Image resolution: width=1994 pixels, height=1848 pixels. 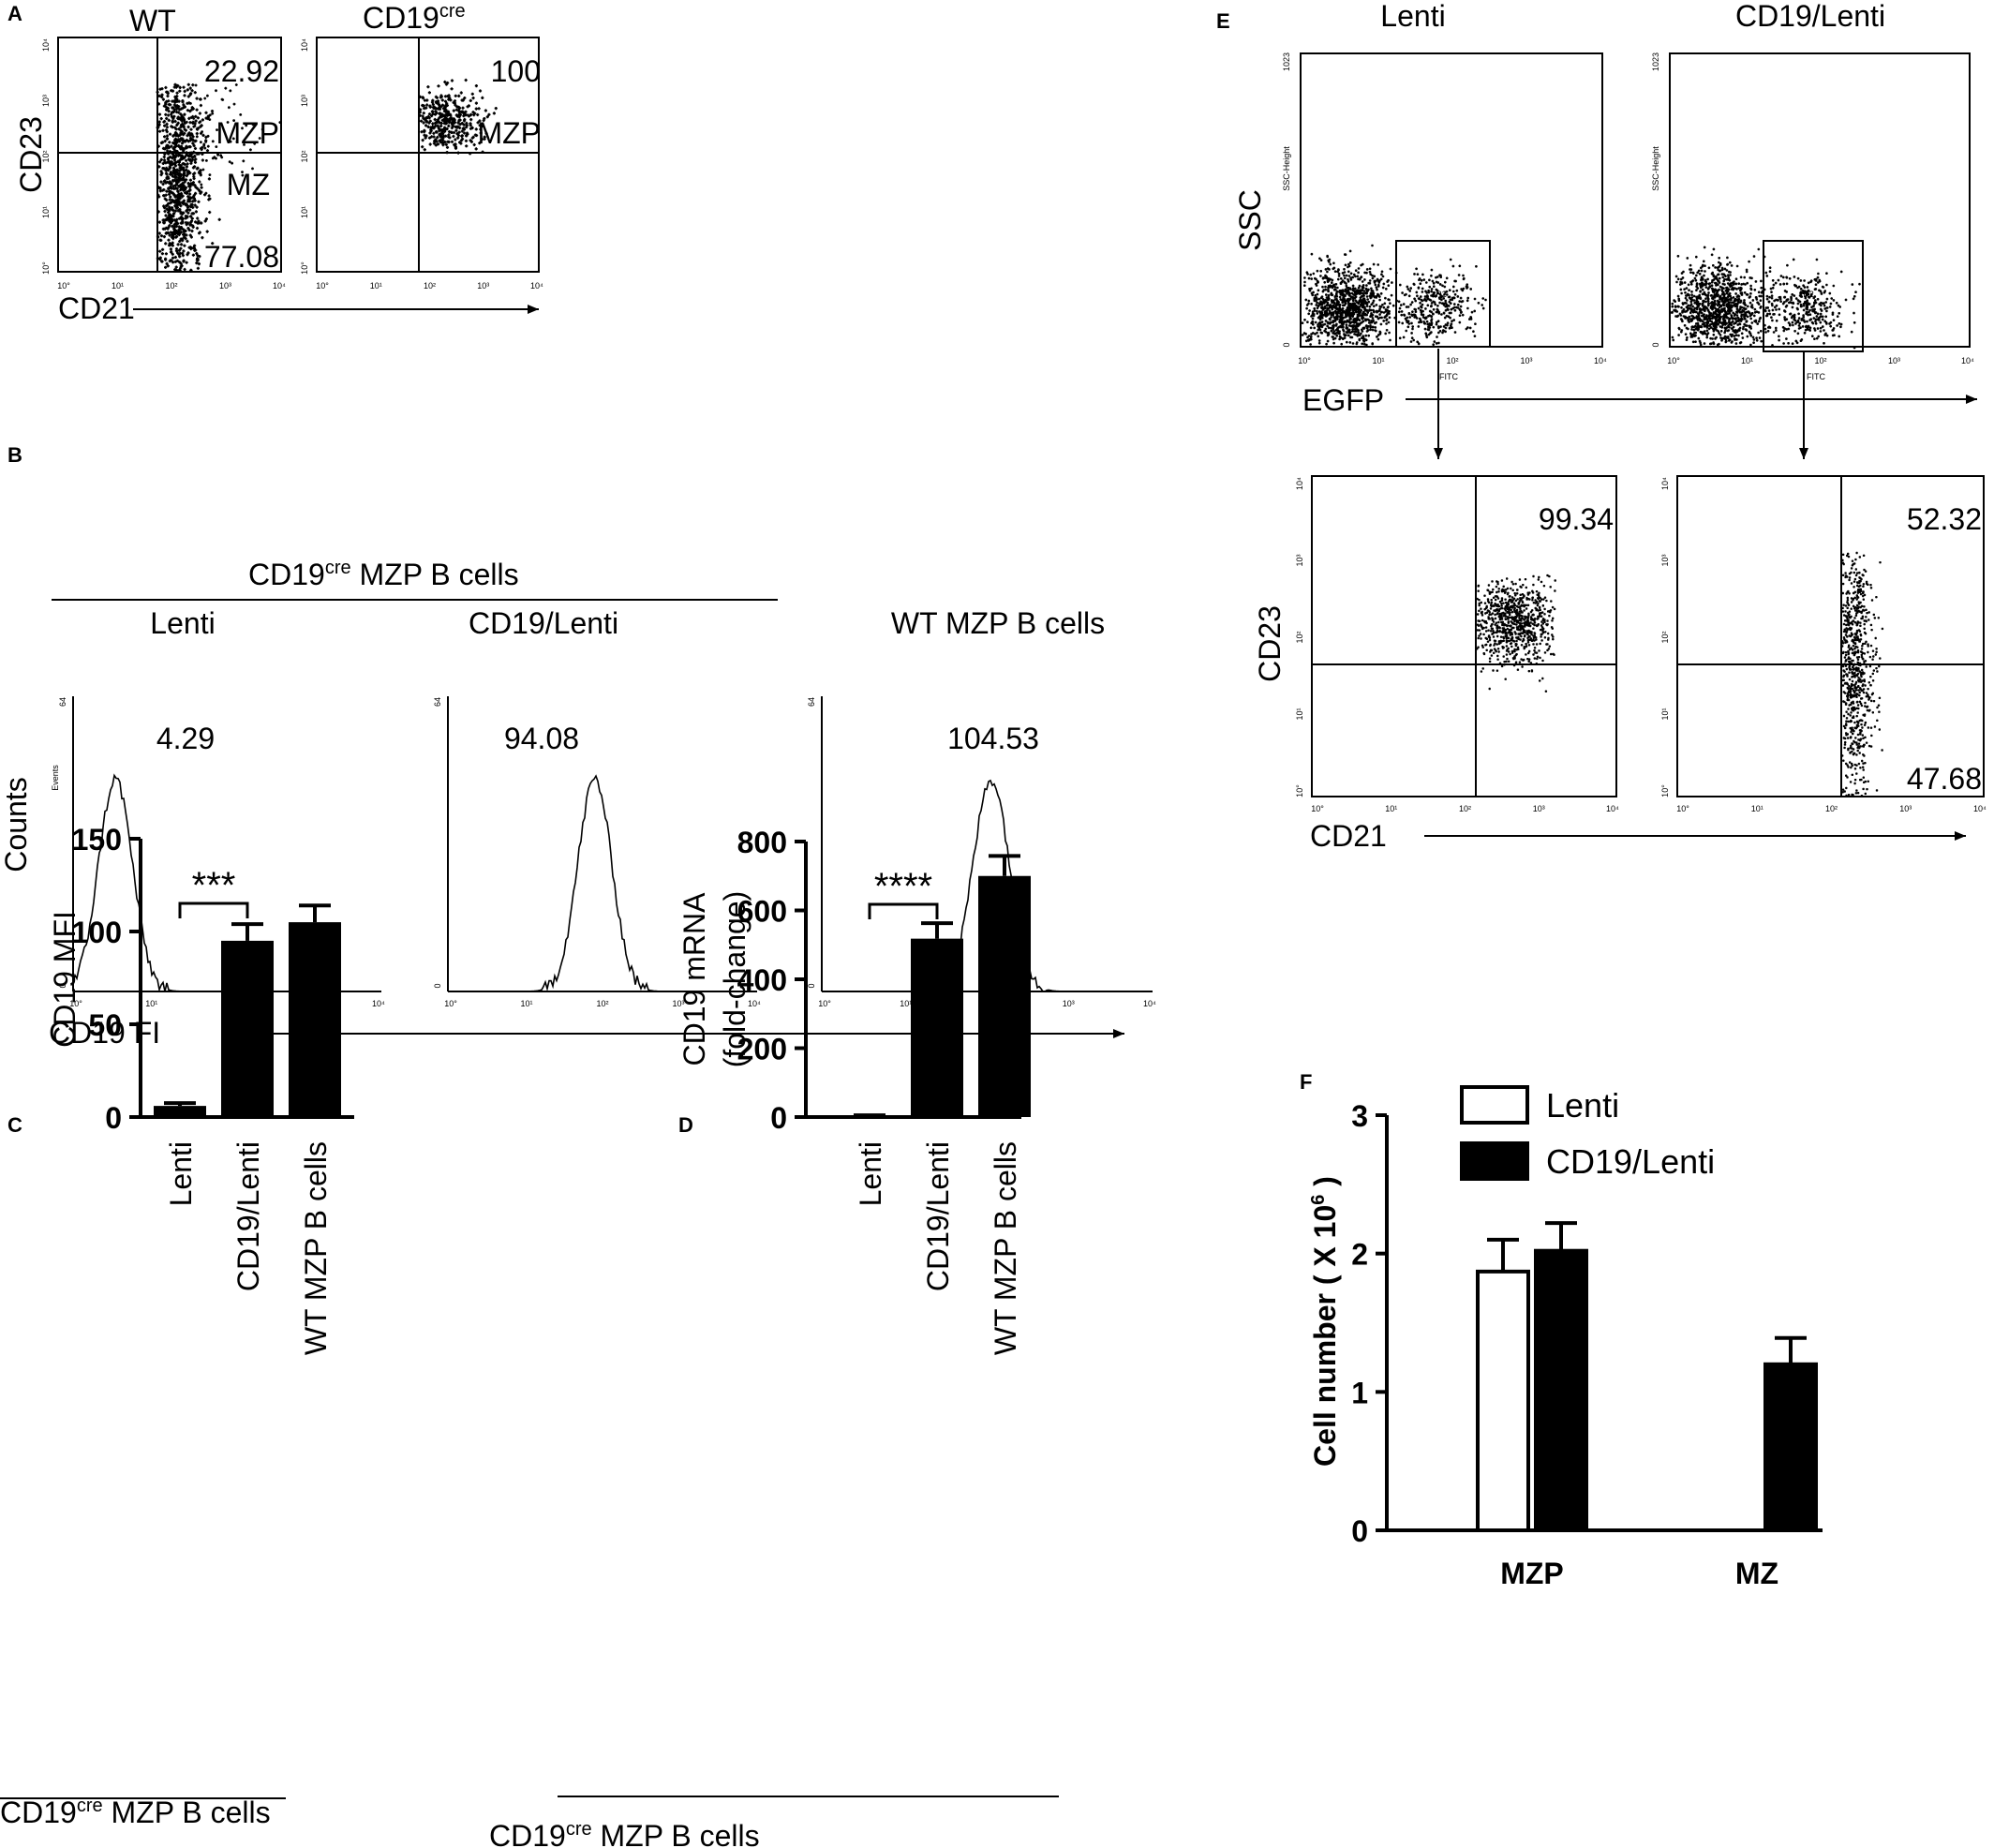 I want to click on scatter-cd19cre-points, so click(x=458, y=117).